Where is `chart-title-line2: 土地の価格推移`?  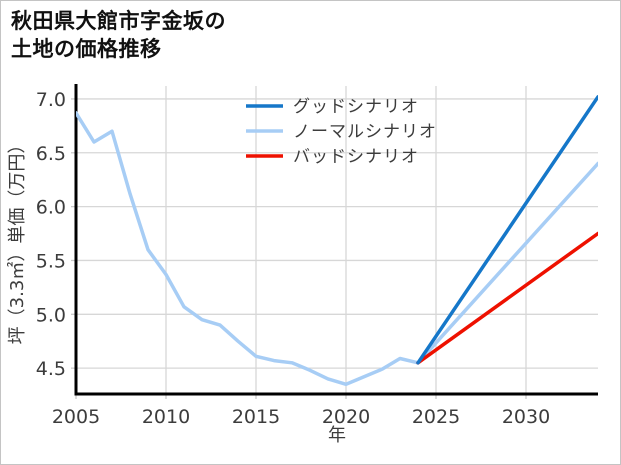
chart-title-line2: 土地の価格推移 is located at coordinates (86, 49).